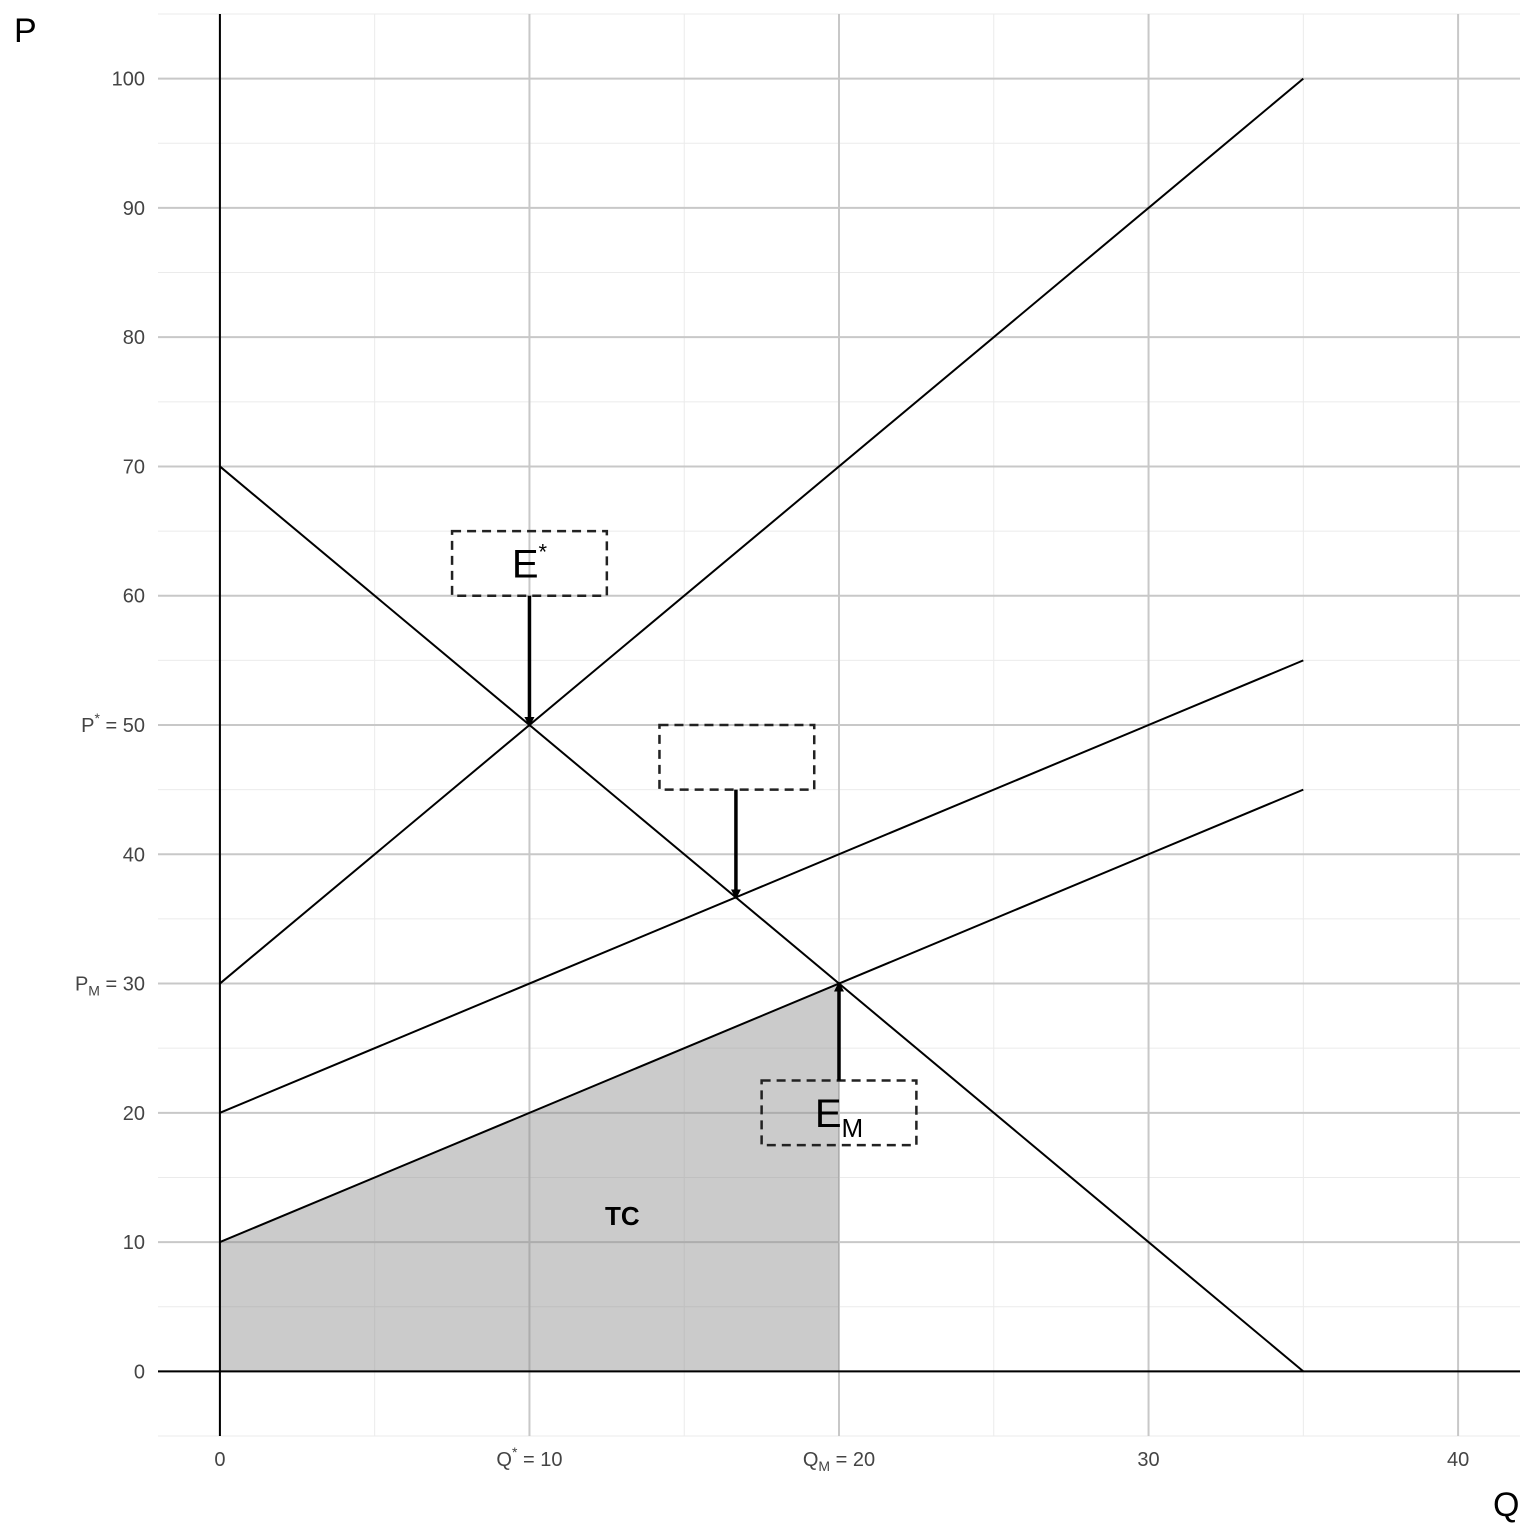  Describe the element at coordinates (1506, 1505) in the screenshot. I see `x-axis-title: Q` at that location.